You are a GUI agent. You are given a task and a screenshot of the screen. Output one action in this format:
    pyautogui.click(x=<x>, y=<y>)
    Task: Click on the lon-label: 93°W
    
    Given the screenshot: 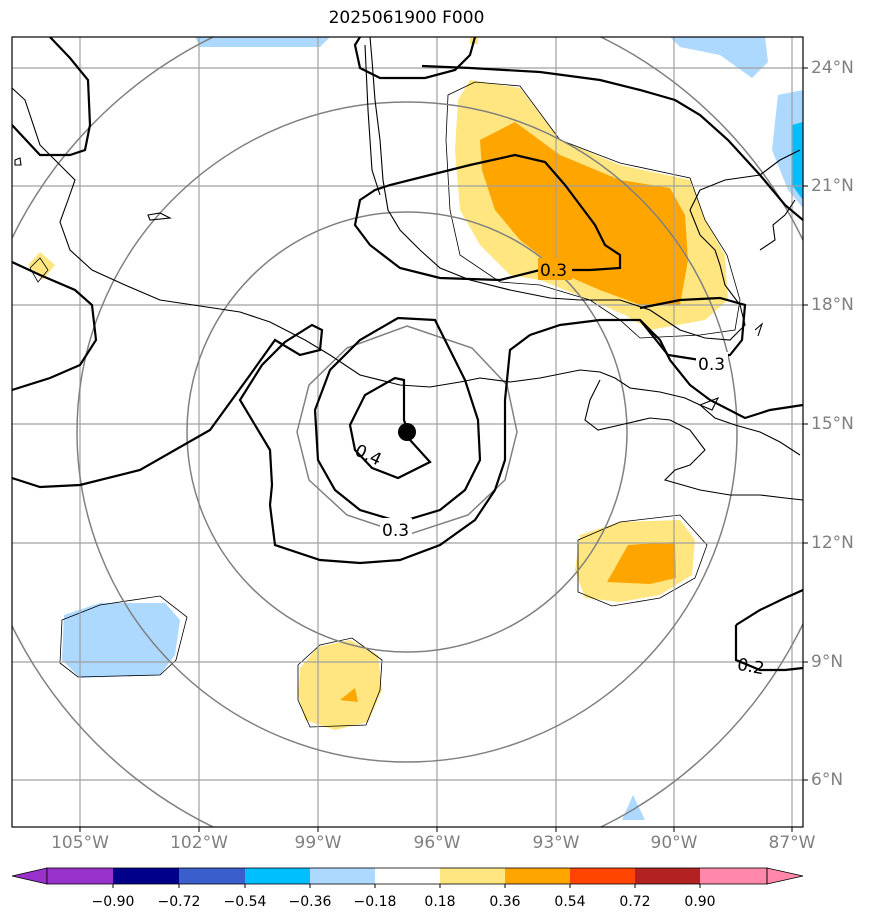 What is the action you would take?
    pyautogui.click(x=556, y=843)
    